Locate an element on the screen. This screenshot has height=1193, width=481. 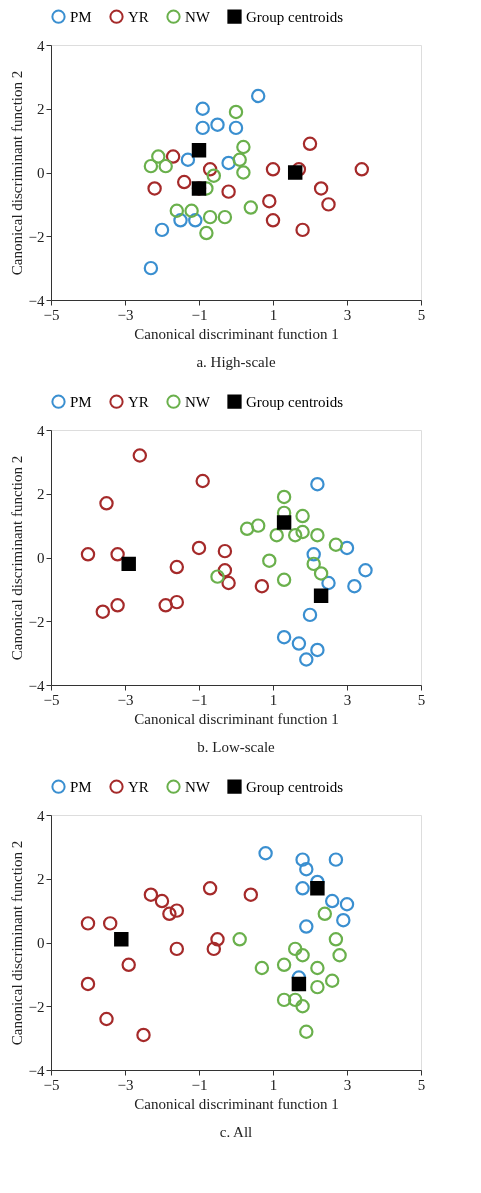
text: c. All is located at coordinates (236, 1132).